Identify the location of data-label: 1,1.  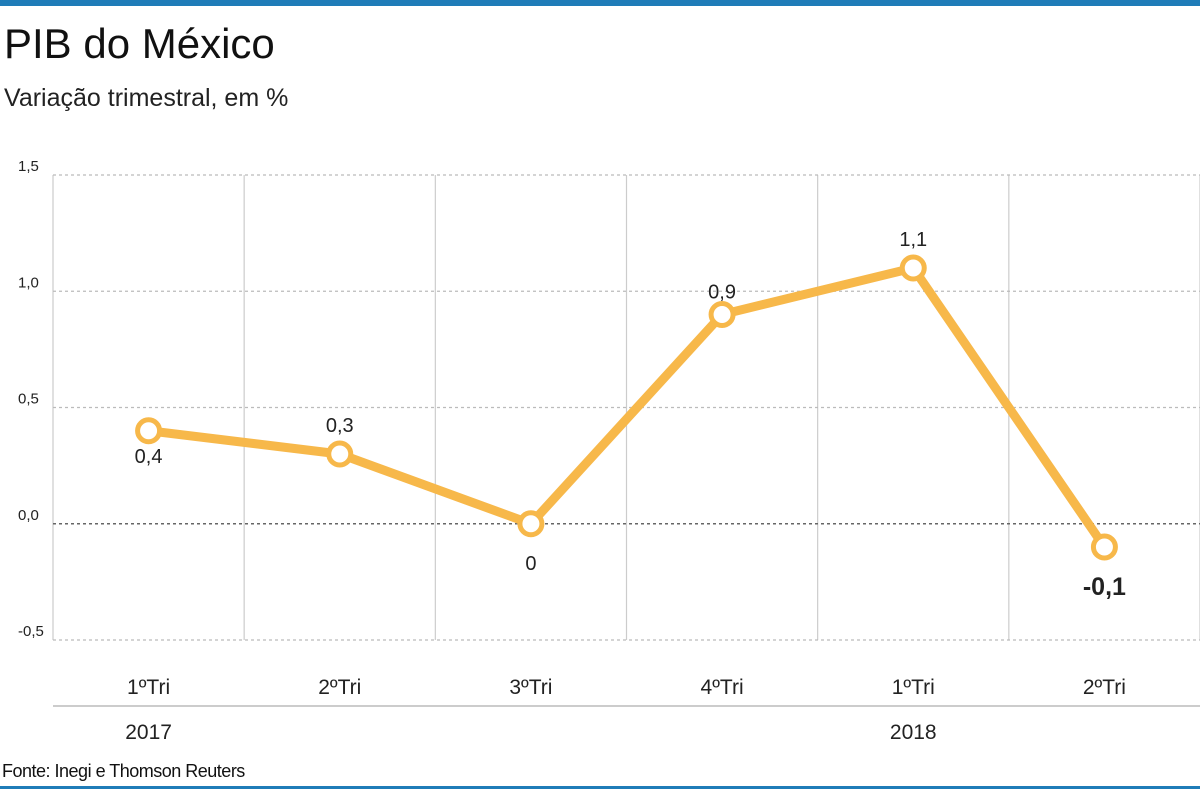
(913, 240).